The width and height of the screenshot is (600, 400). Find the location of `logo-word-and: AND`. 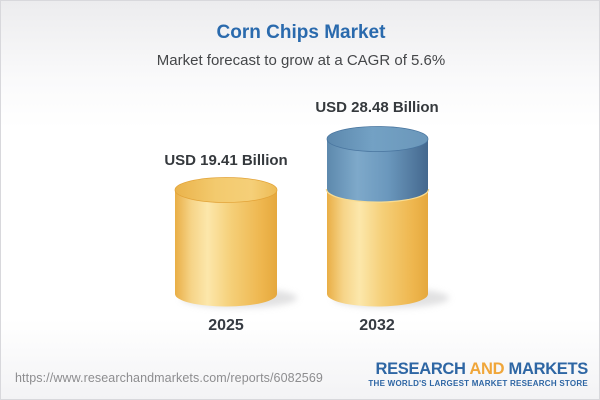

logo-word-and: AND is located at coordinates (487, 369).